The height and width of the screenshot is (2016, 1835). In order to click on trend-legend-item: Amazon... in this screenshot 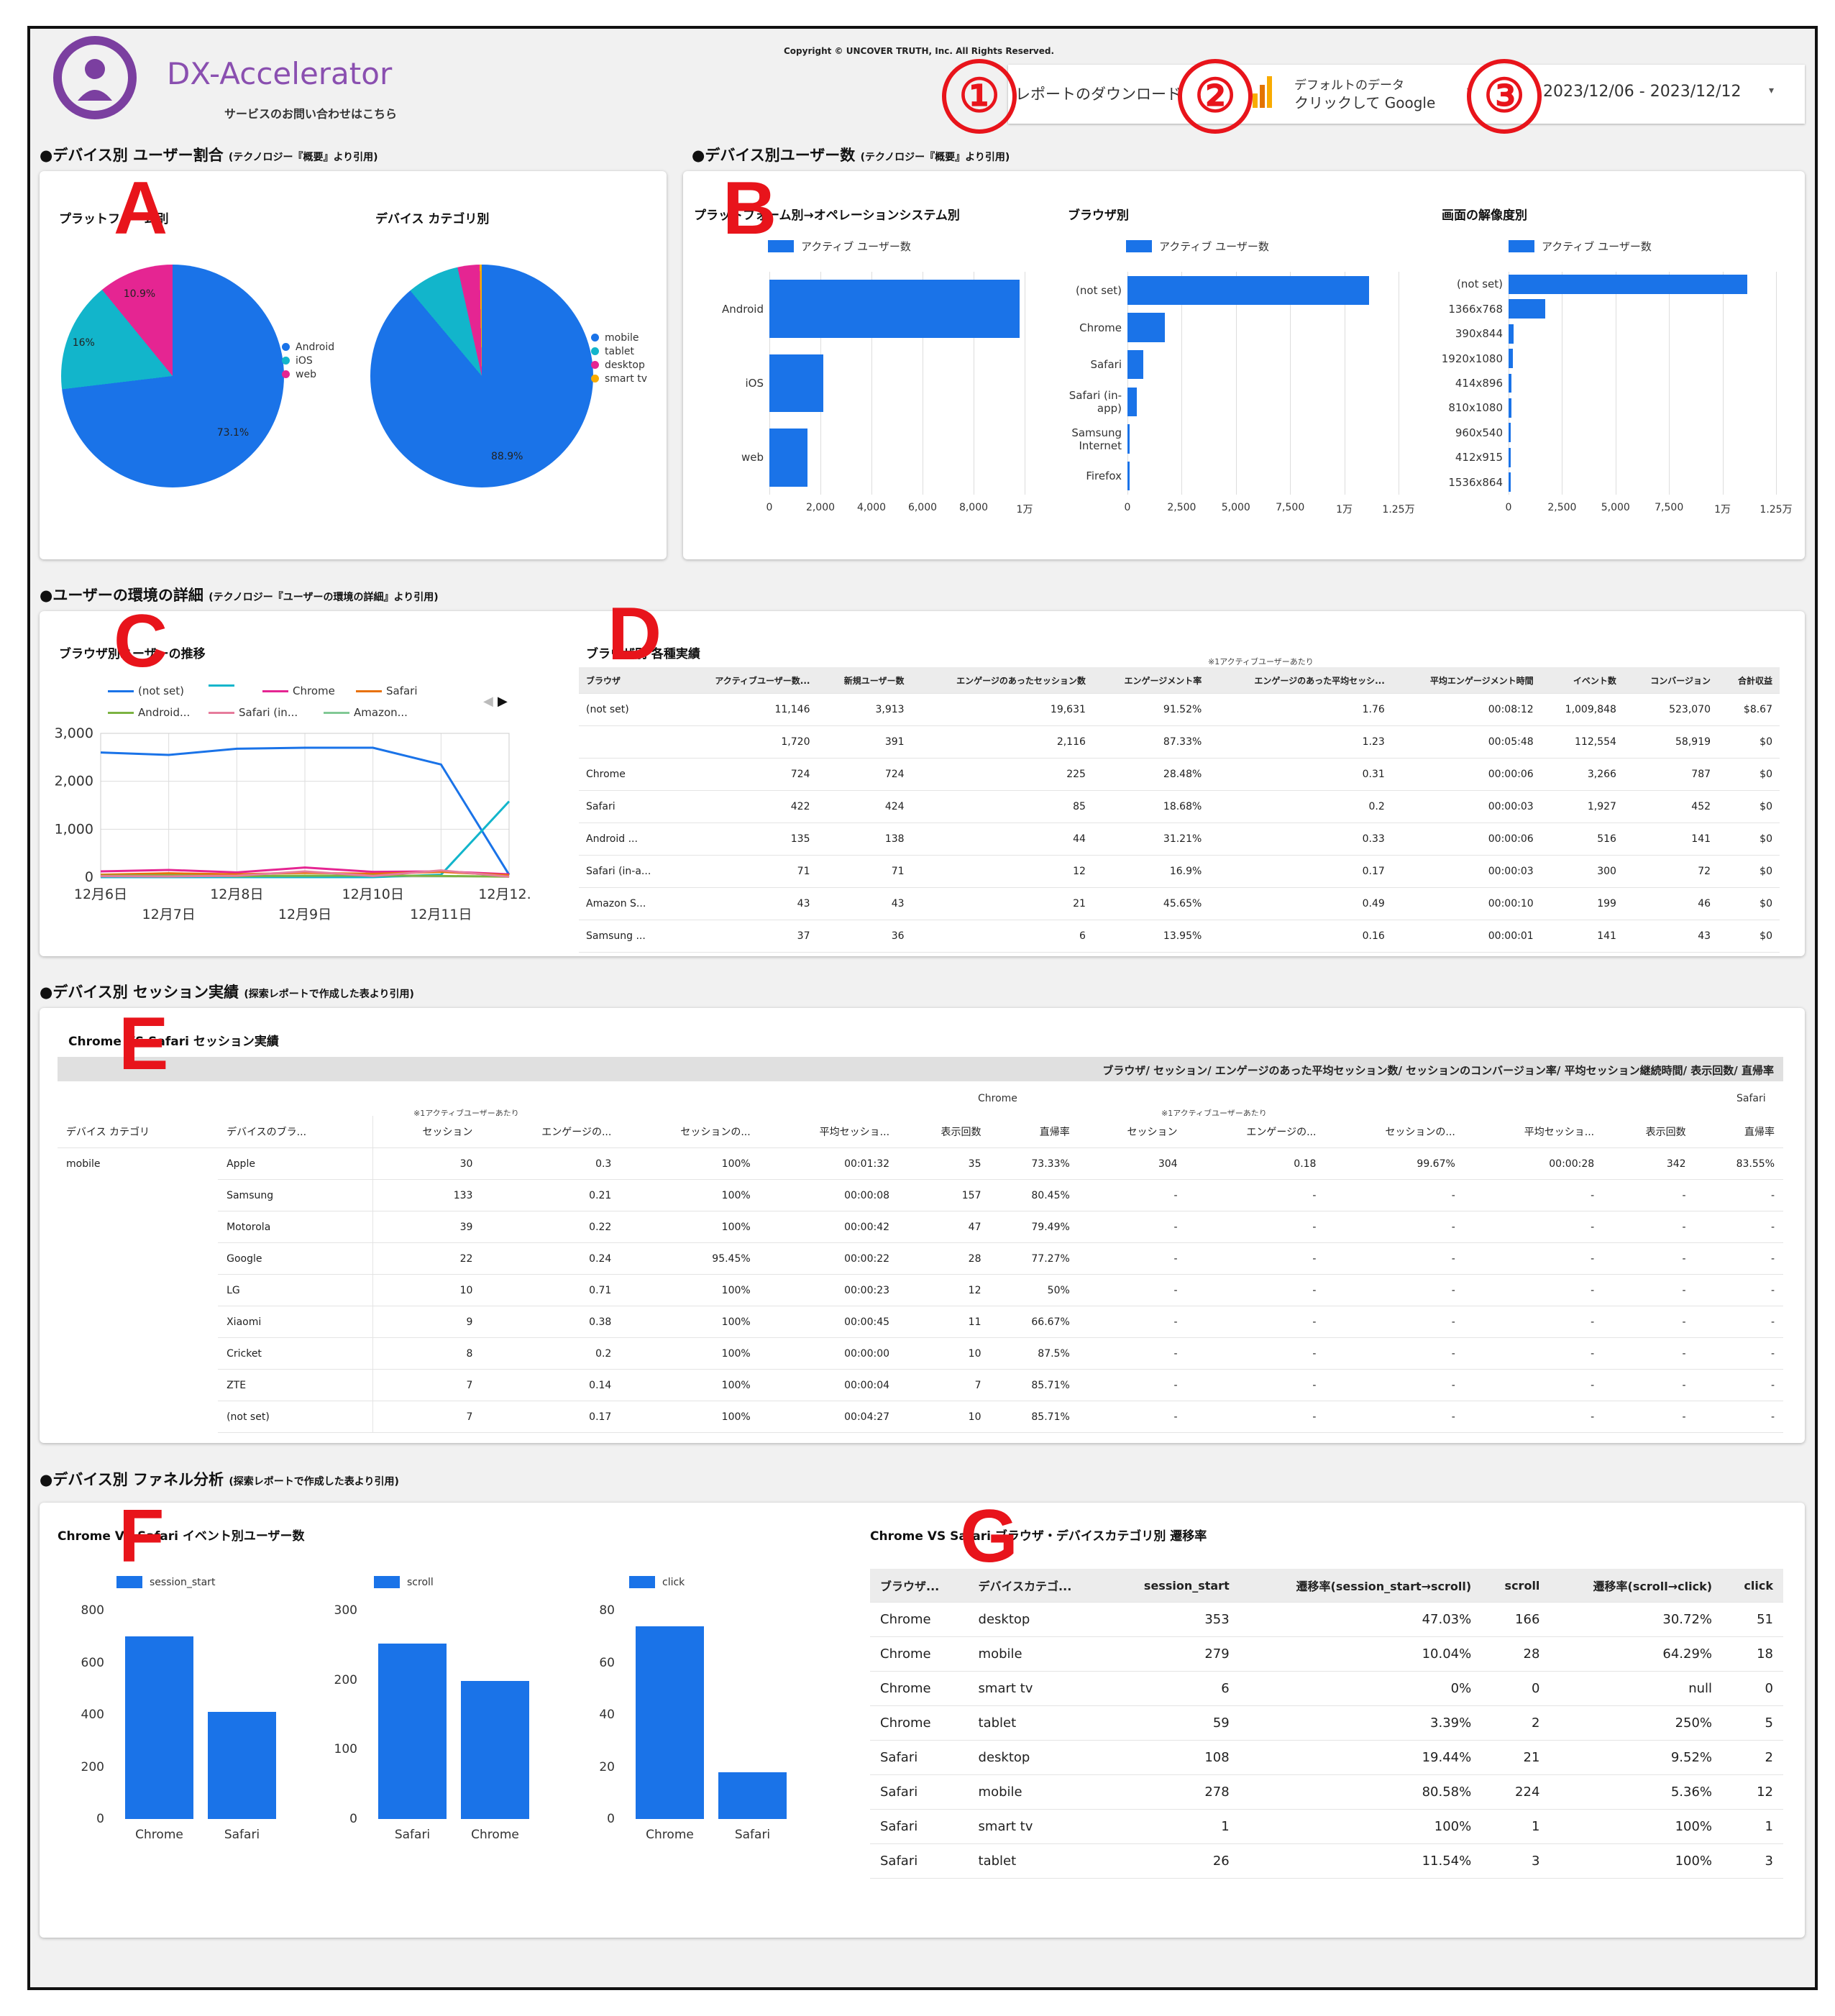, I will do `click(366, 712)`.